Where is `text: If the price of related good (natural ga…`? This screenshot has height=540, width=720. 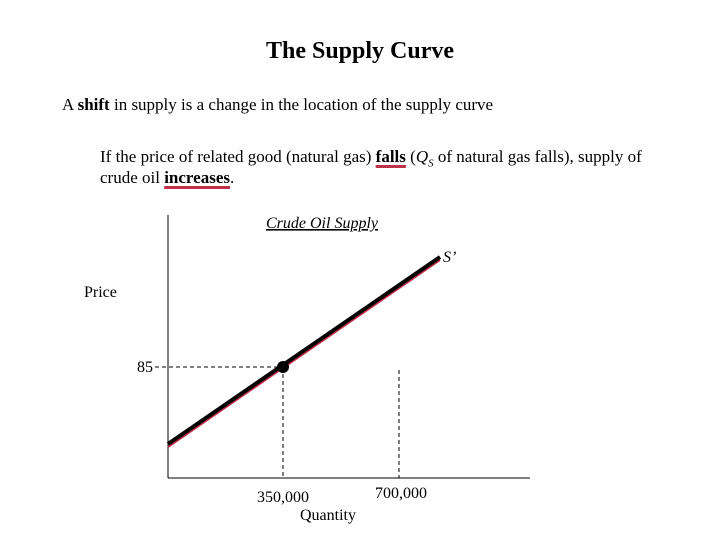 text: If the price of related good (natural ga… is located at coordinates (238, 156).